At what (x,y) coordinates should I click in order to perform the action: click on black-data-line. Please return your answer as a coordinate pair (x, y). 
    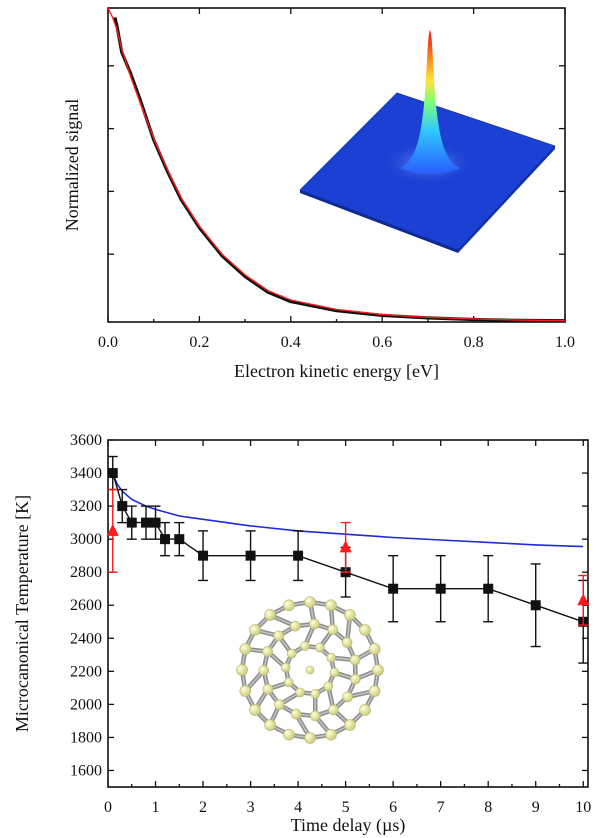
    Looking at the image, I should click on (348, 547).